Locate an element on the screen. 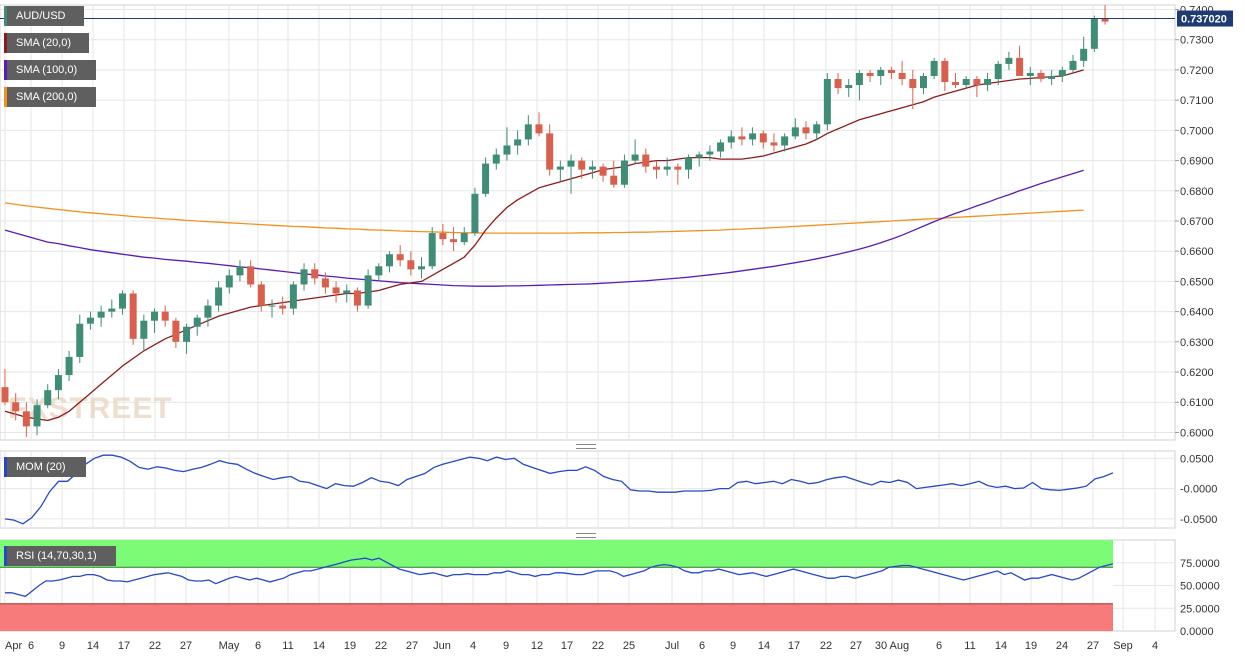 The height and width of the screenshot is (657, 1245). x-tick-label: 12 is located at coordinates (537, 646).